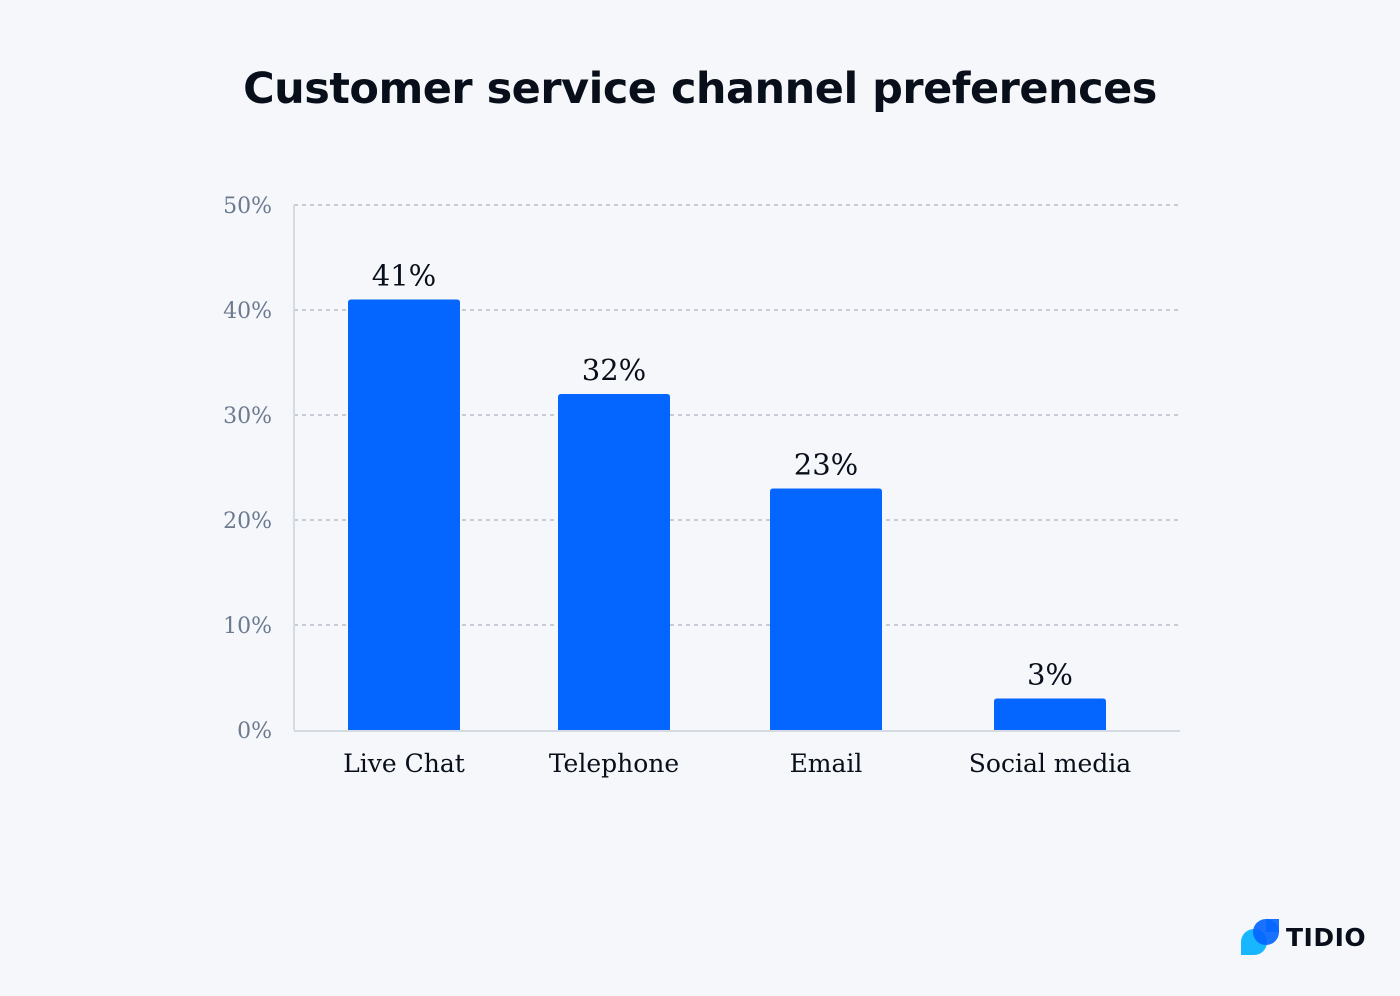 This screenshot has width=1400, height=996. What do you see at coordinates (247, 206) in the screenshot?
I see `y-tick-label: 50%` at bounding box center [247, 206].